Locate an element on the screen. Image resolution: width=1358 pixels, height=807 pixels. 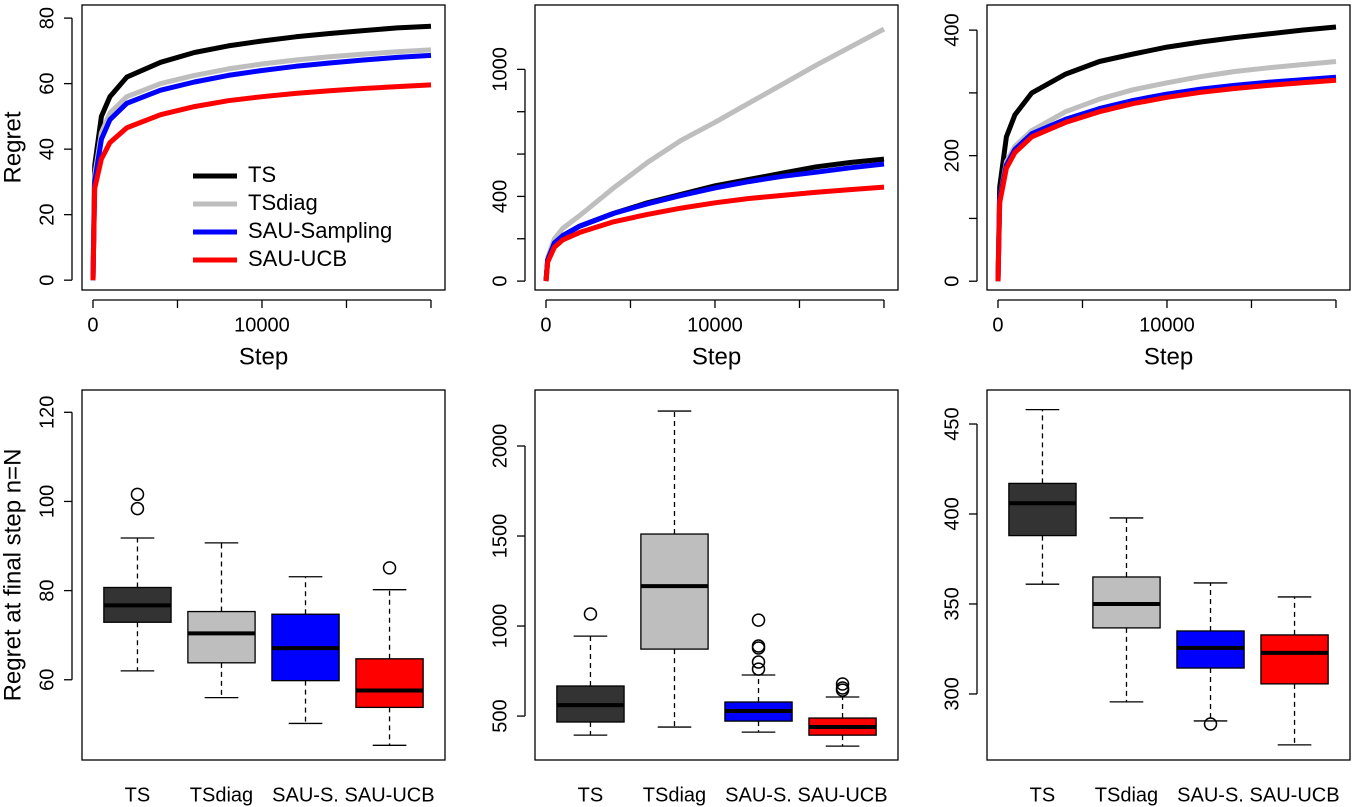
y-tick-label: 100 is located at coordinates (47, 501).